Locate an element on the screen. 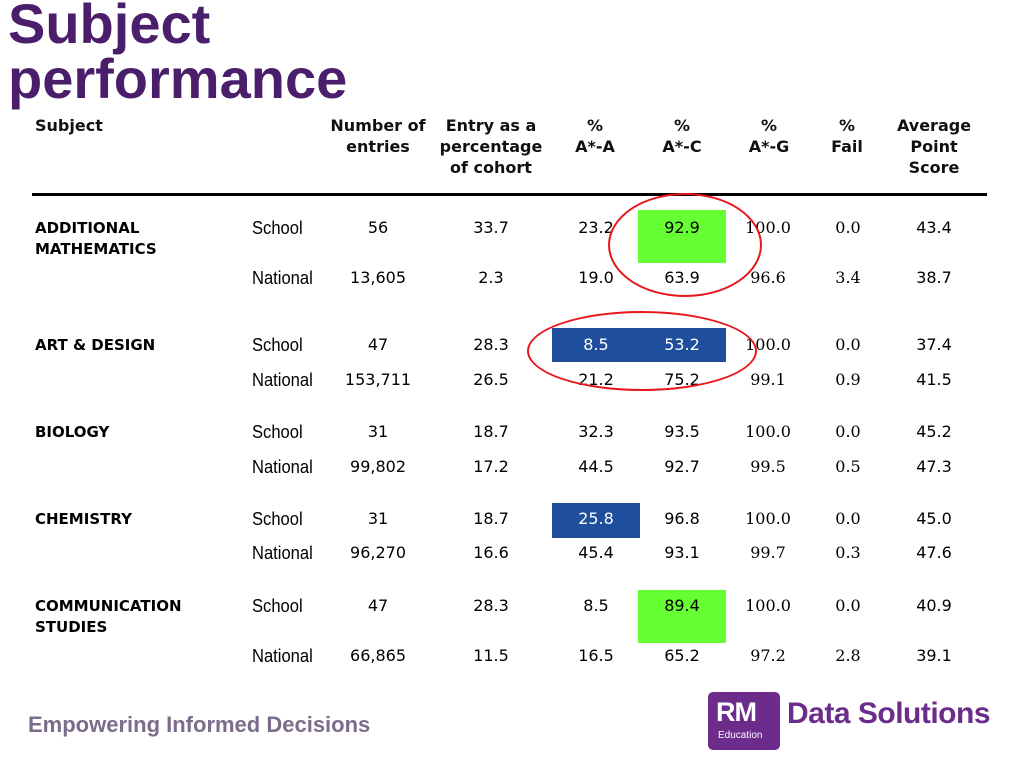  logo-data-solutions-text: Data Solutions is located at coordinates (889, 713).